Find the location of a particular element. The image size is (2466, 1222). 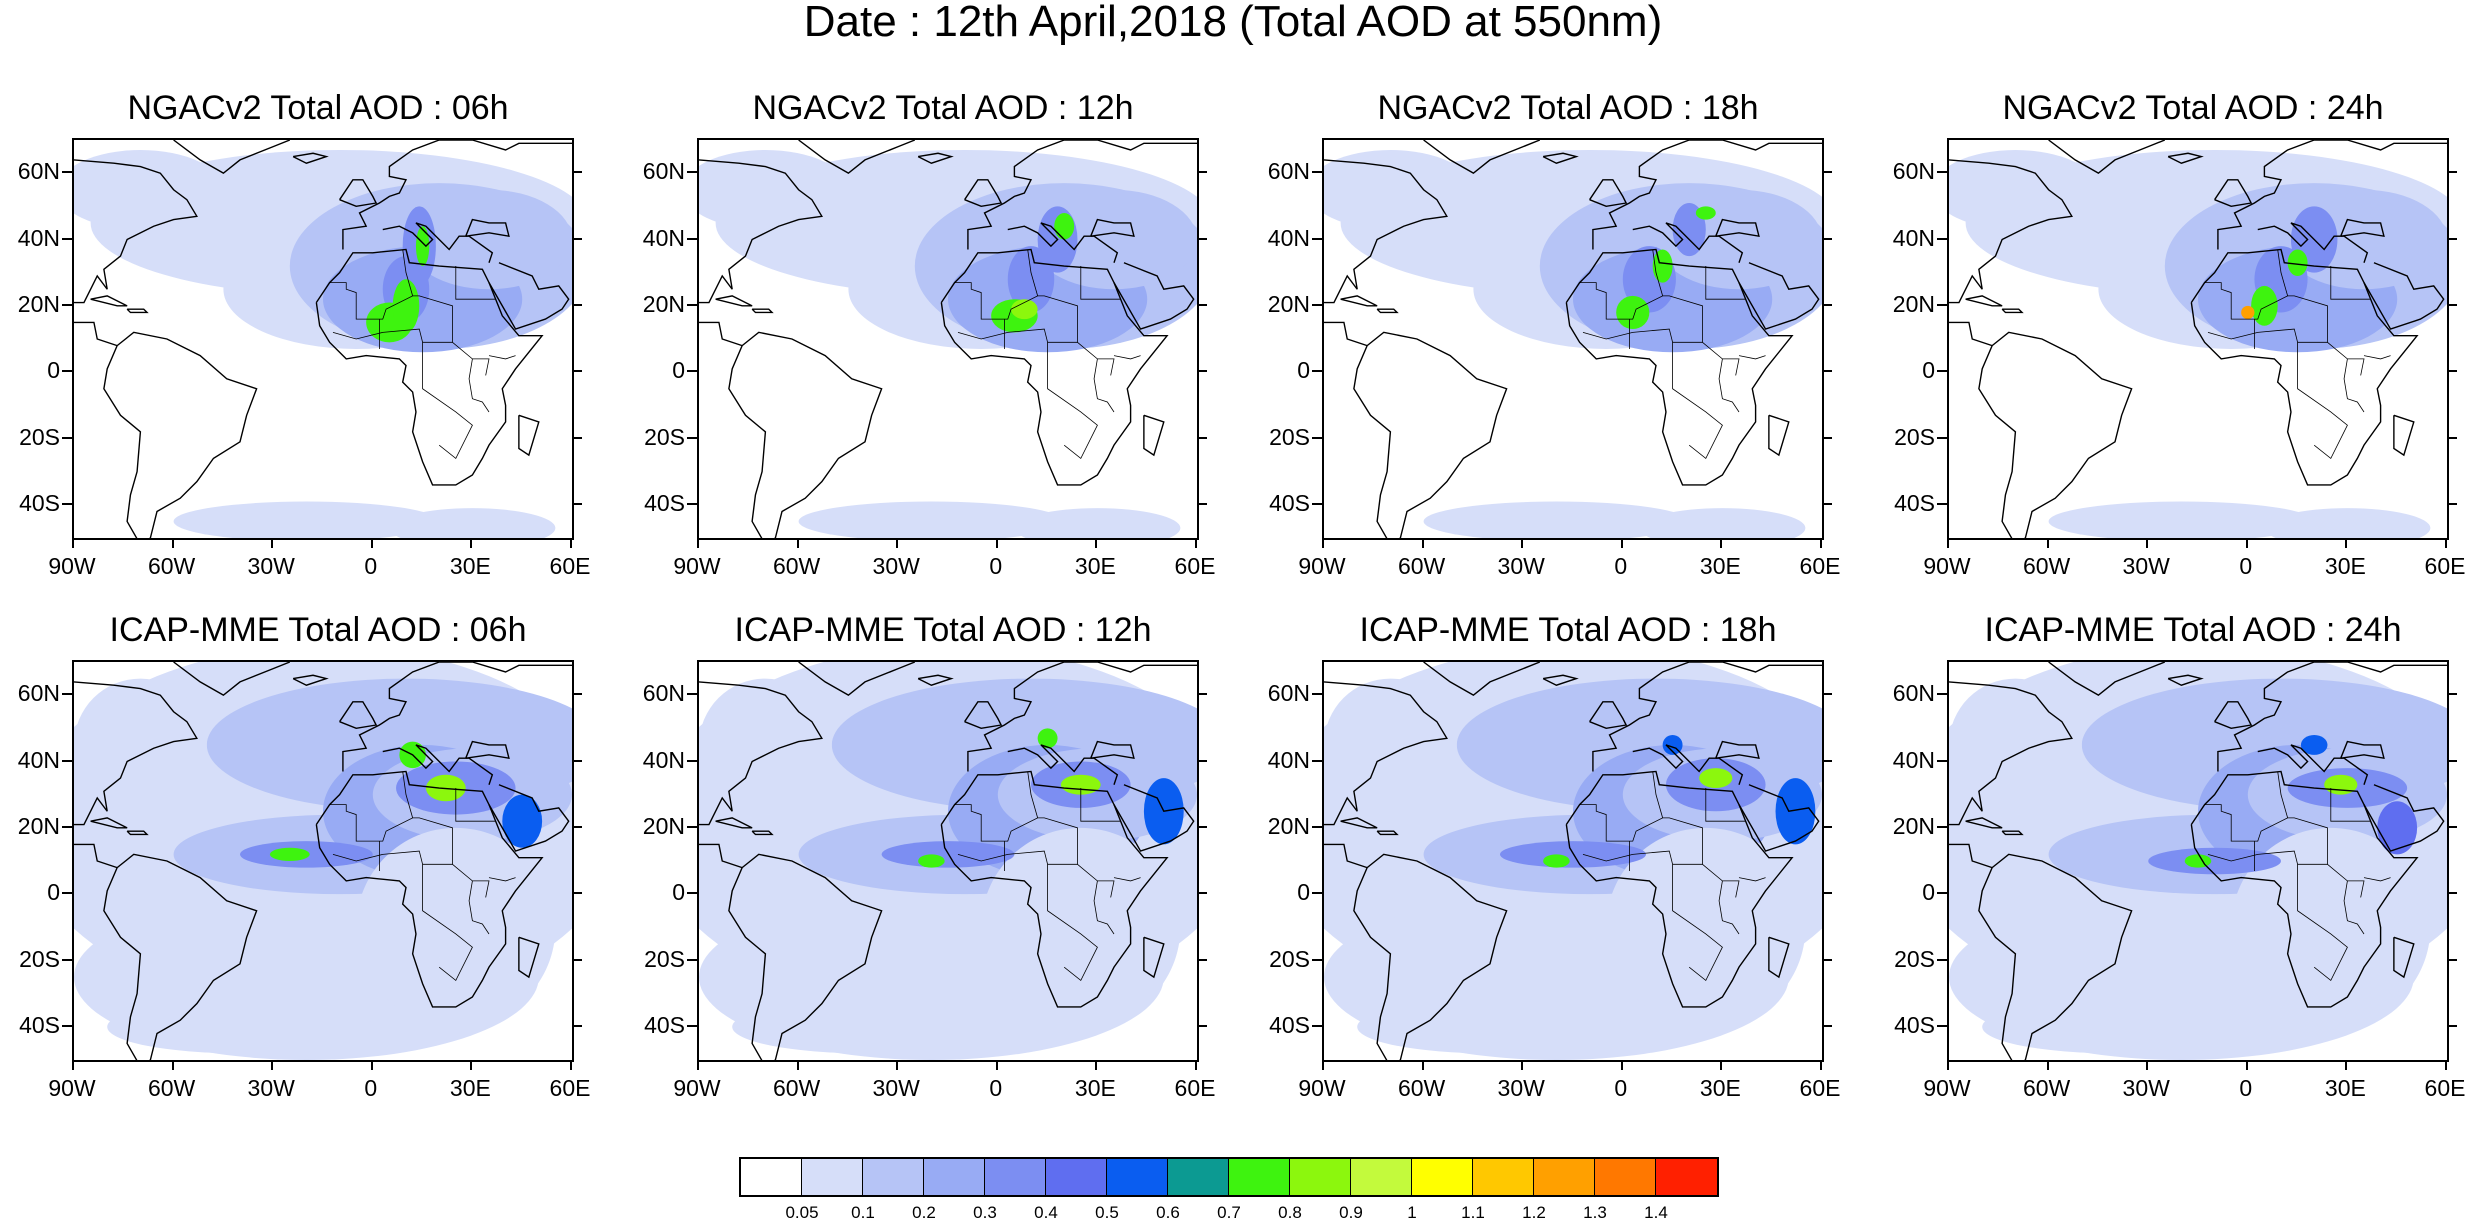

lon-tick-label: 90W is located at coordinates (697, 1088).